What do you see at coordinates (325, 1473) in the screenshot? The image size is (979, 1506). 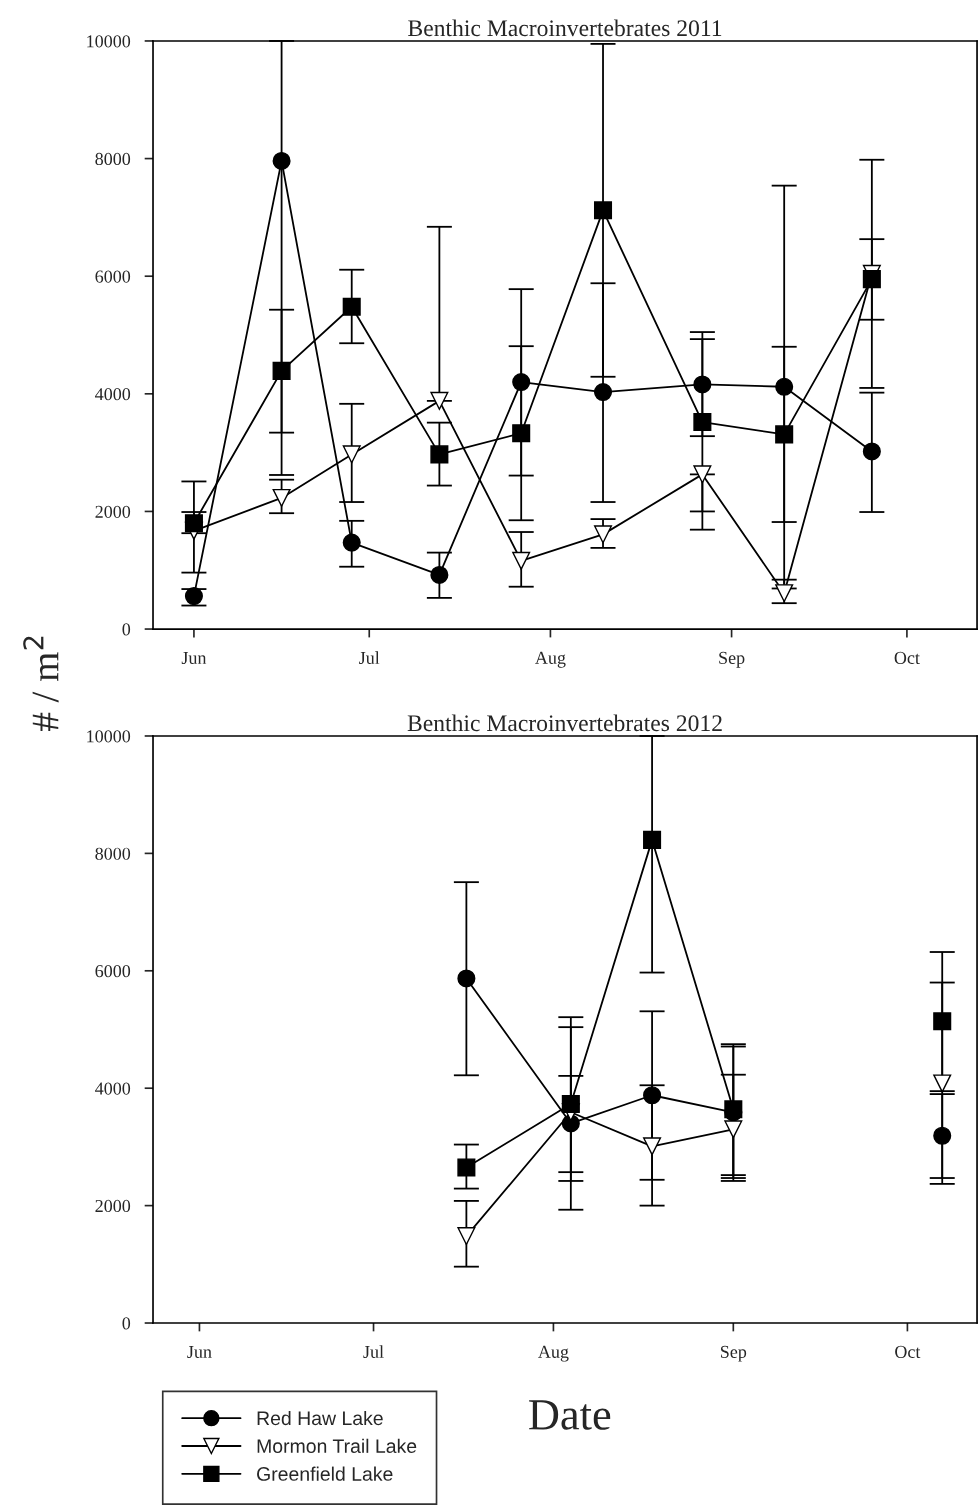 I see `legend-label: Greenfield Lake` at bounding box center [325, 1473].